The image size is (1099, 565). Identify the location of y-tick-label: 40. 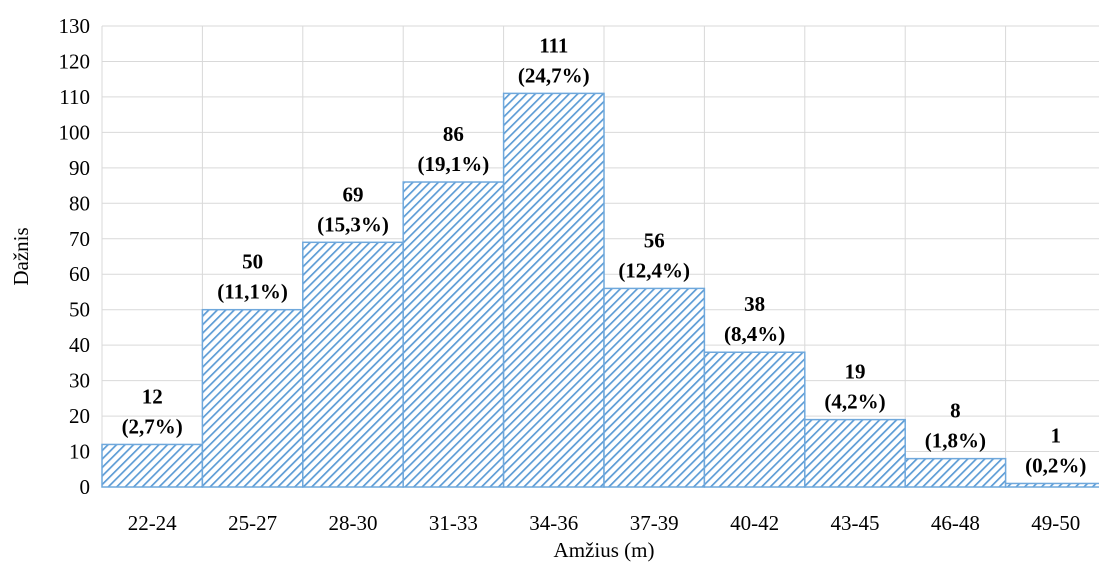
(79, 345).